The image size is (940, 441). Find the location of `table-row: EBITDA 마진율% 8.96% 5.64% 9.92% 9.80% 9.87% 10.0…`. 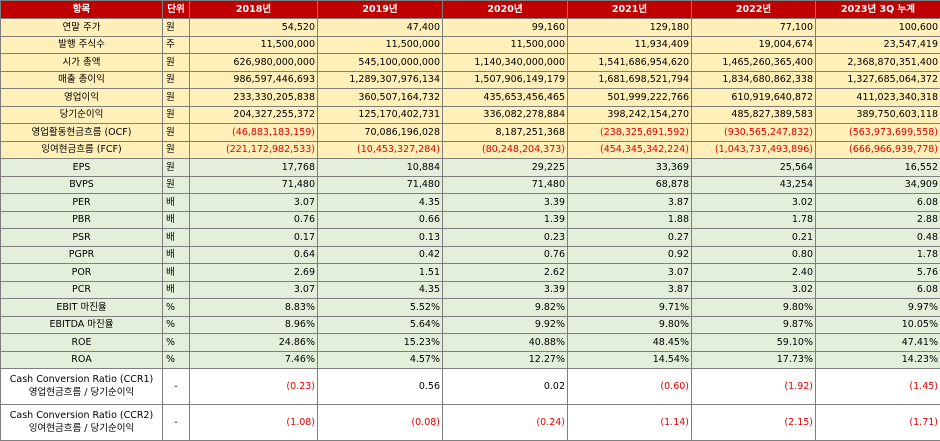

table-row: EBITDA 마진율% 8.96% 5.64% 9.92% 9.80% 9.87% 10.0… is located at coordinates (470, 324).